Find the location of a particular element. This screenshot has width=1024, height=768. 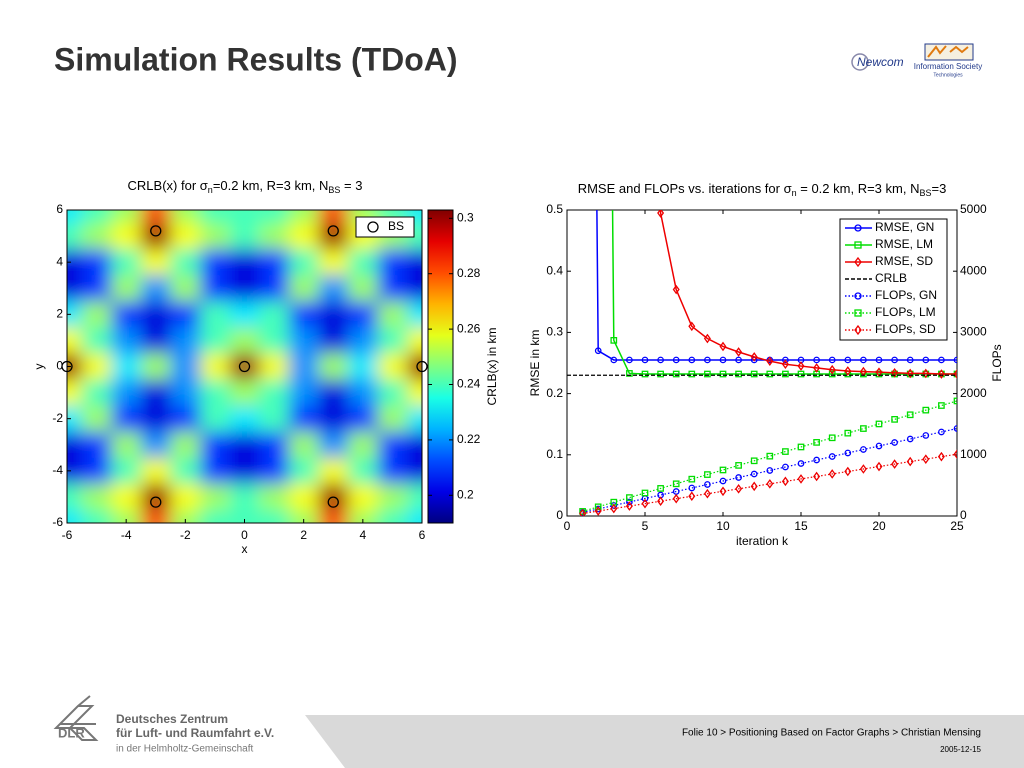

y-tick-label: 4 is located at coordinates (59, 261).